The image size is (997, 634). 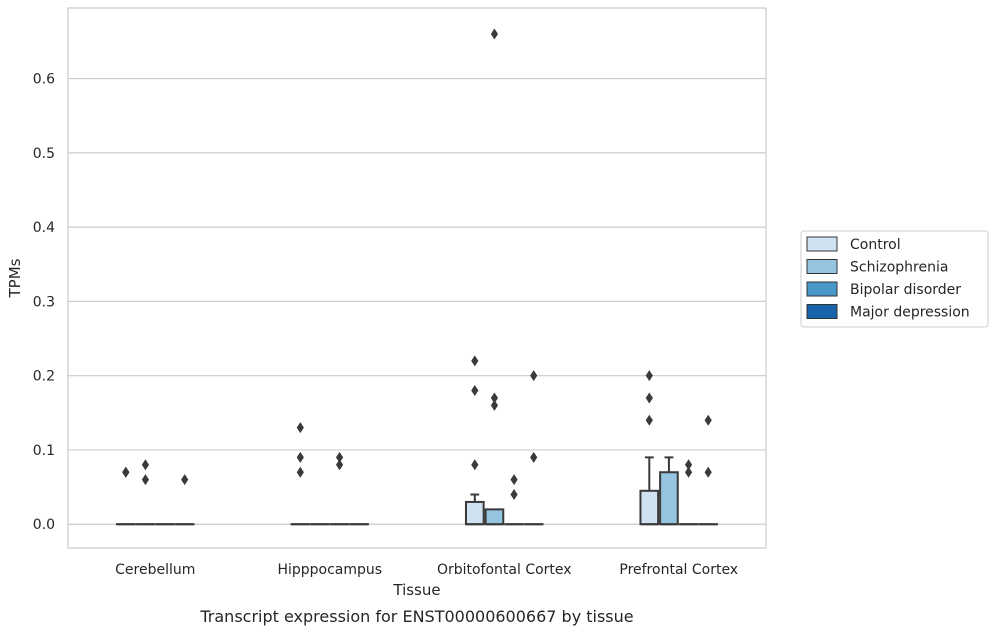 I want to click on y-tick-label: 0.0, so click(x=44, y=525).